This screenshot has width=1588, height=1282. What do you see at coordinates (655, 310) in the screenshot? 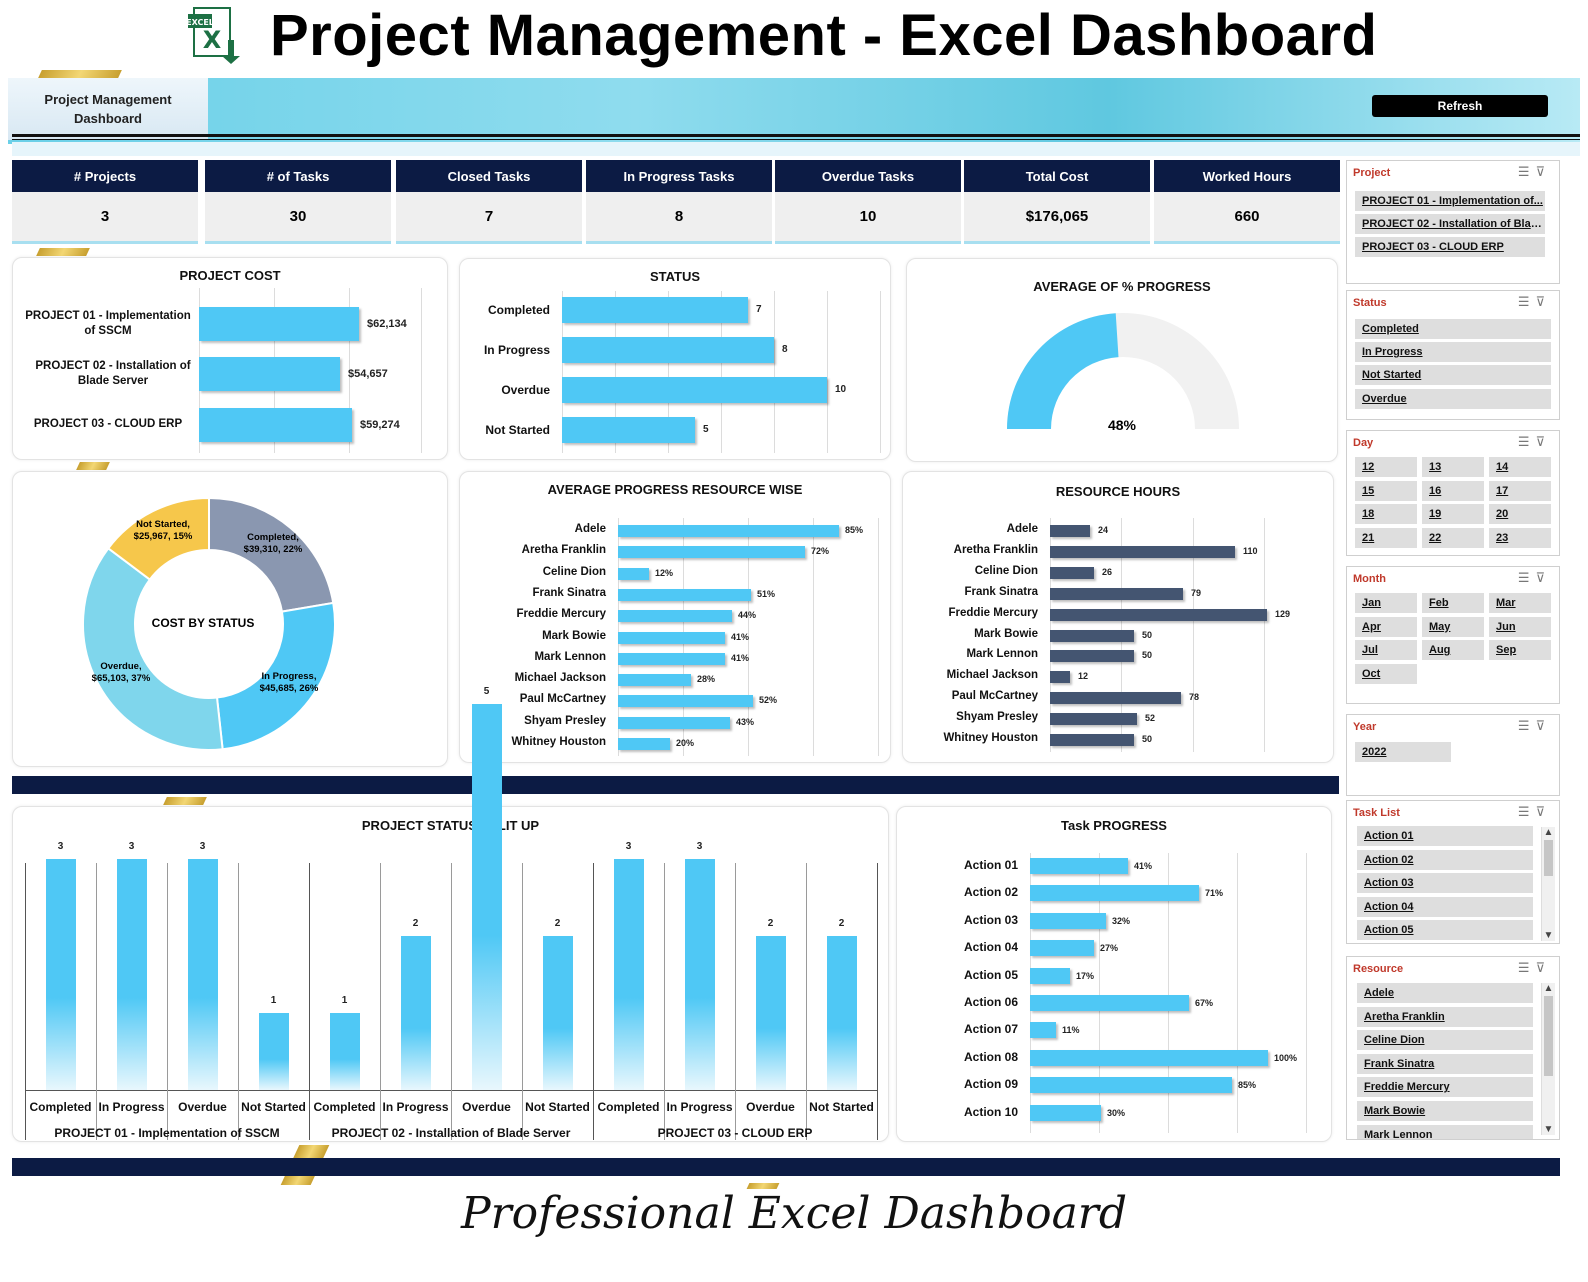
I see `status-bar` at bounding box center [655, 310].